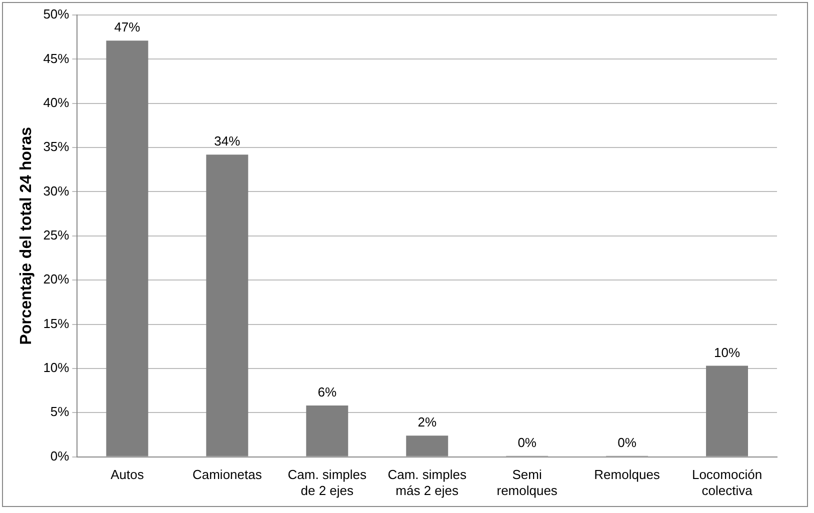 The height and width of the screenshot is (513, 814). I want to click on y-tick-label: 15%, so click(56, 323).